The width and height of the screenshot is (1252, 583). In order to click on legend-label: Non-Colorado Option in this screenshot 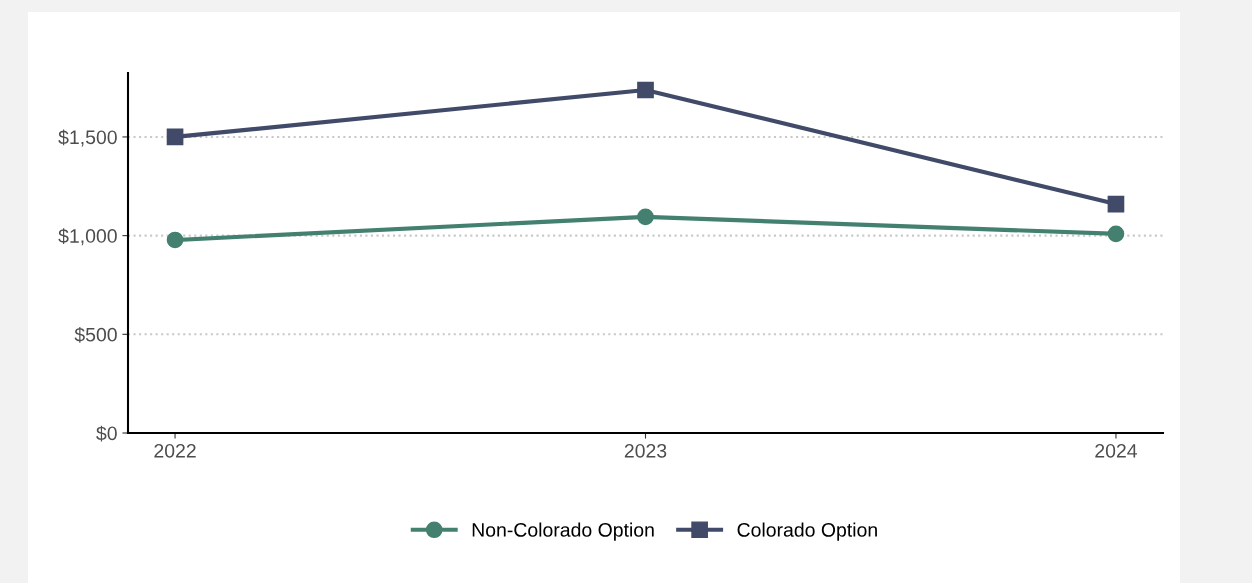, I will do `click(563, 531)`.